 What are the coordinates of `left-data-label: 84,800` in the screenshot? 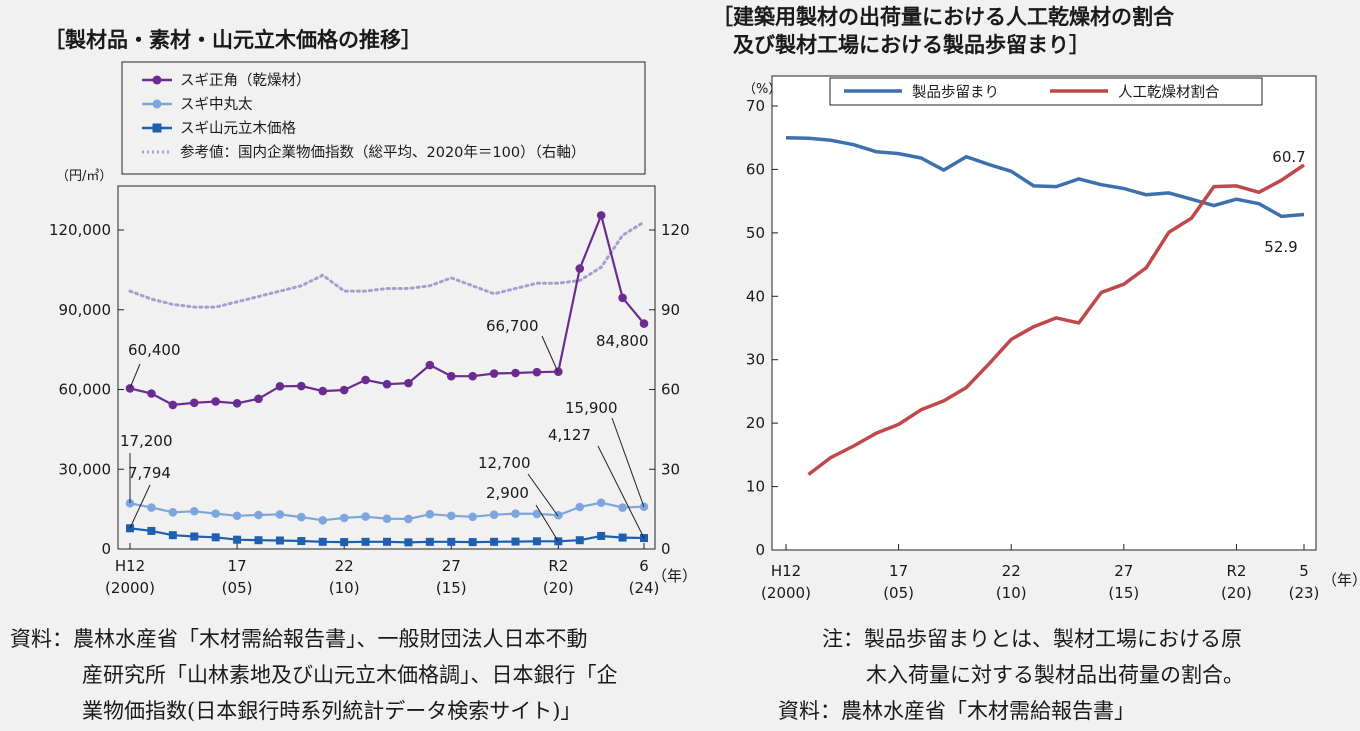 It's located at (622, 341).